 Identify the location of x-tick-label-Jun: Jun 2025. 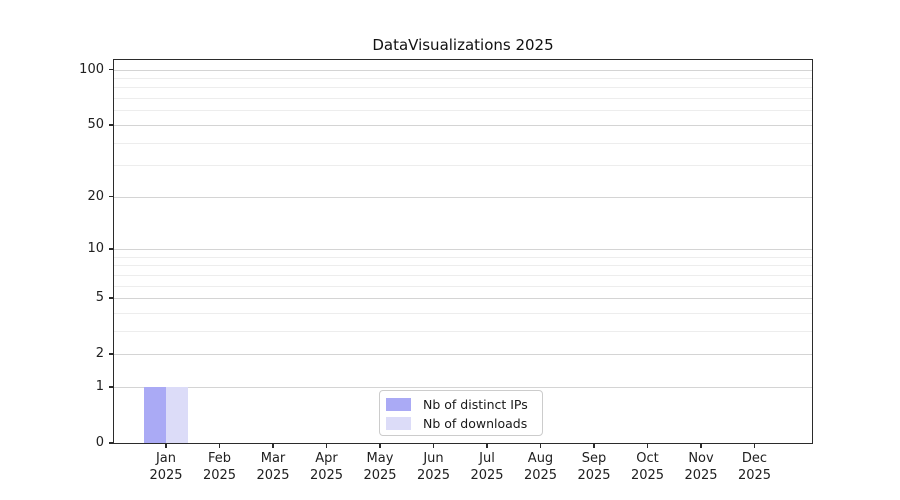
(434, 467).